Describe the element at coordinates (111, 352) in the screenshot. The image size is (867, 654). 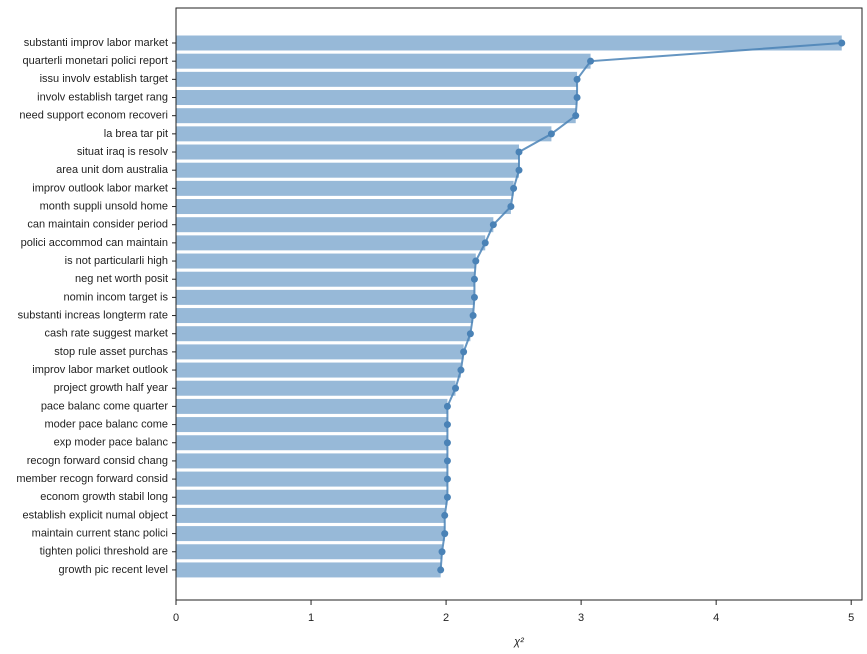
I see `y-tick-label: stop rule asset purchas` at that location.